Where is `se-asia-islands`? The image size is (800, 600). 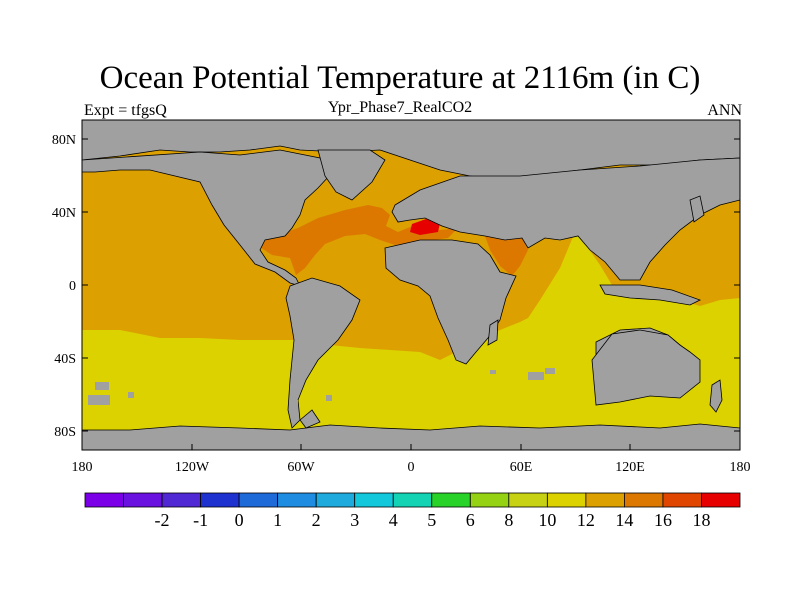
se-asia-islands is located at coordinates (650, 295).